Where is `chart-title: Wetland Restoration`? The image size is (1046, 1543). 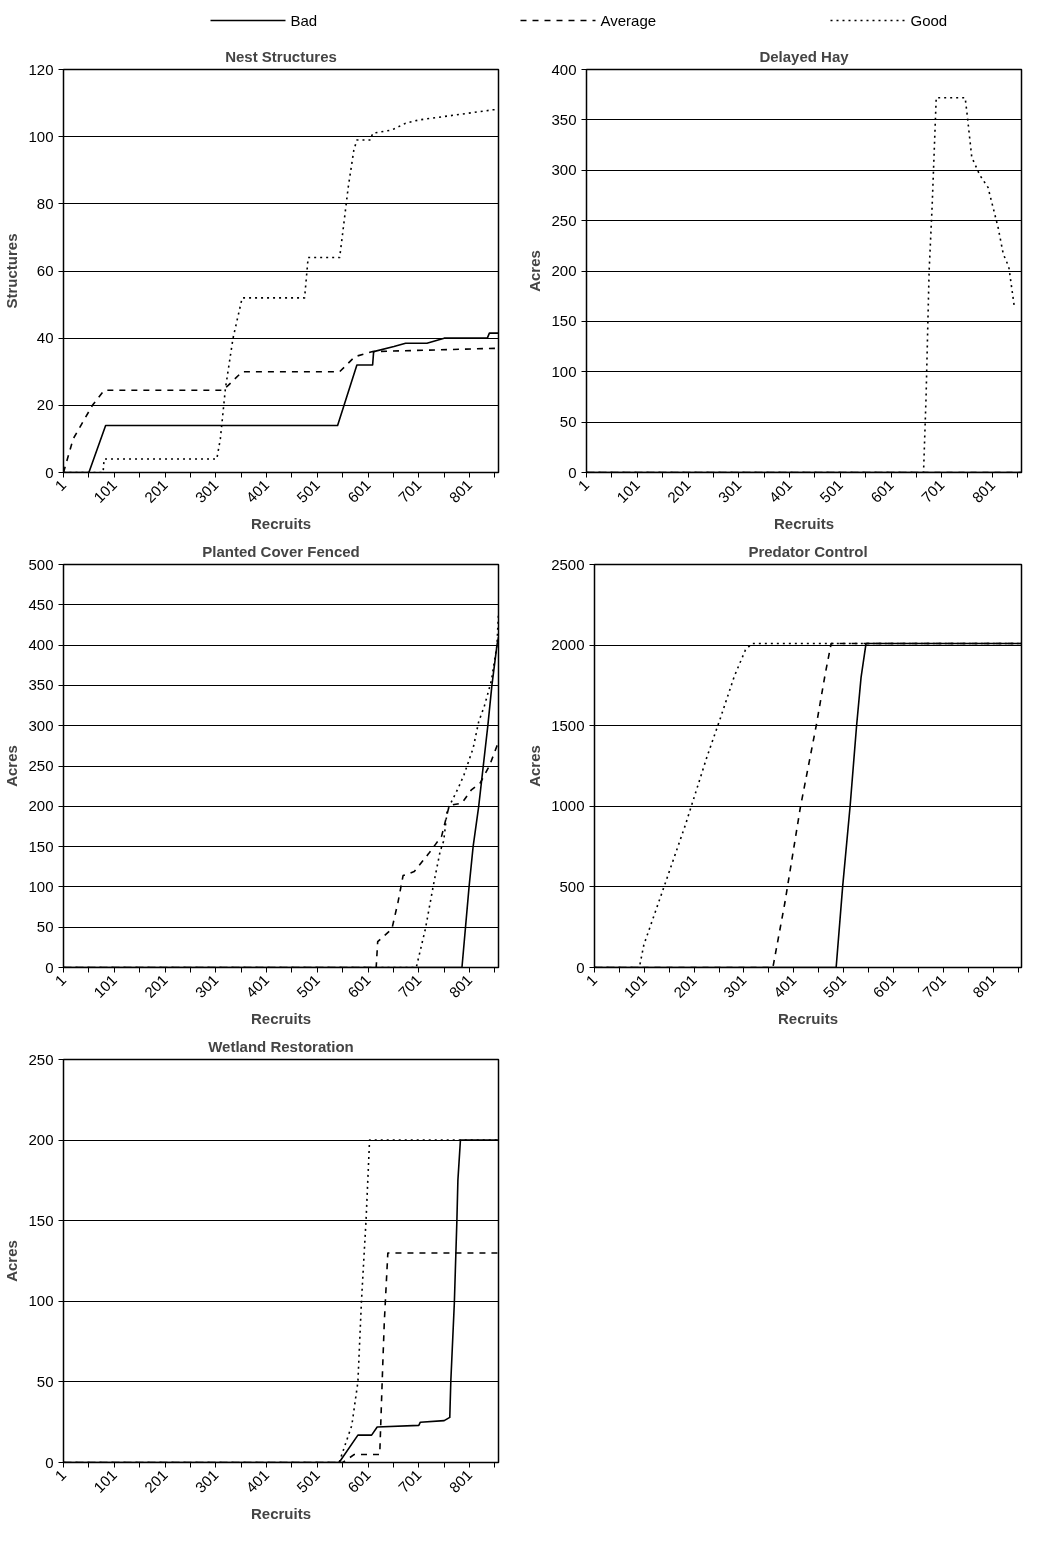 chart-title: Wetland Restoration is located at coordinates (281, 1046).